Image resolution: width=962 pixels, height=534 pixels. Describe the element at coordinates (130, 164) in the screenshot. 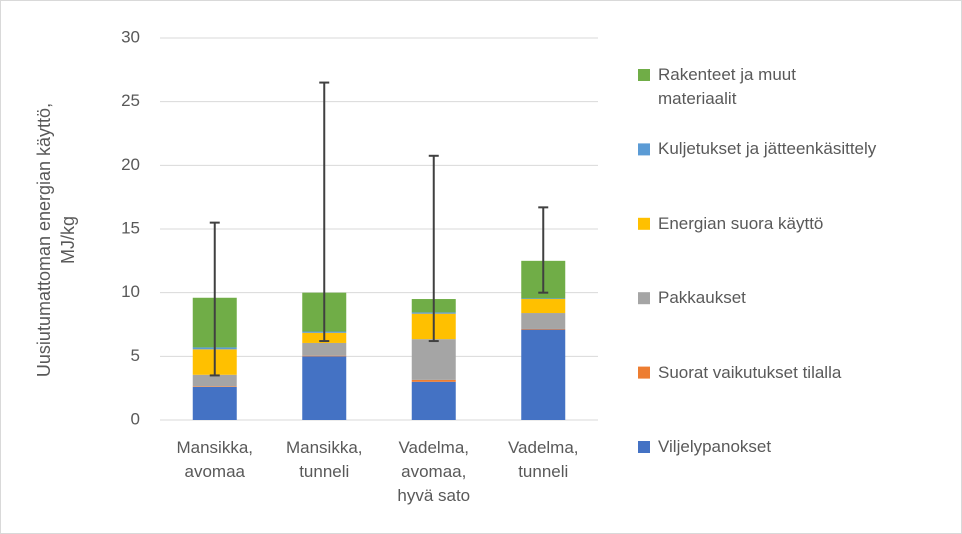

I see `y-tick-label: 20` at that location.